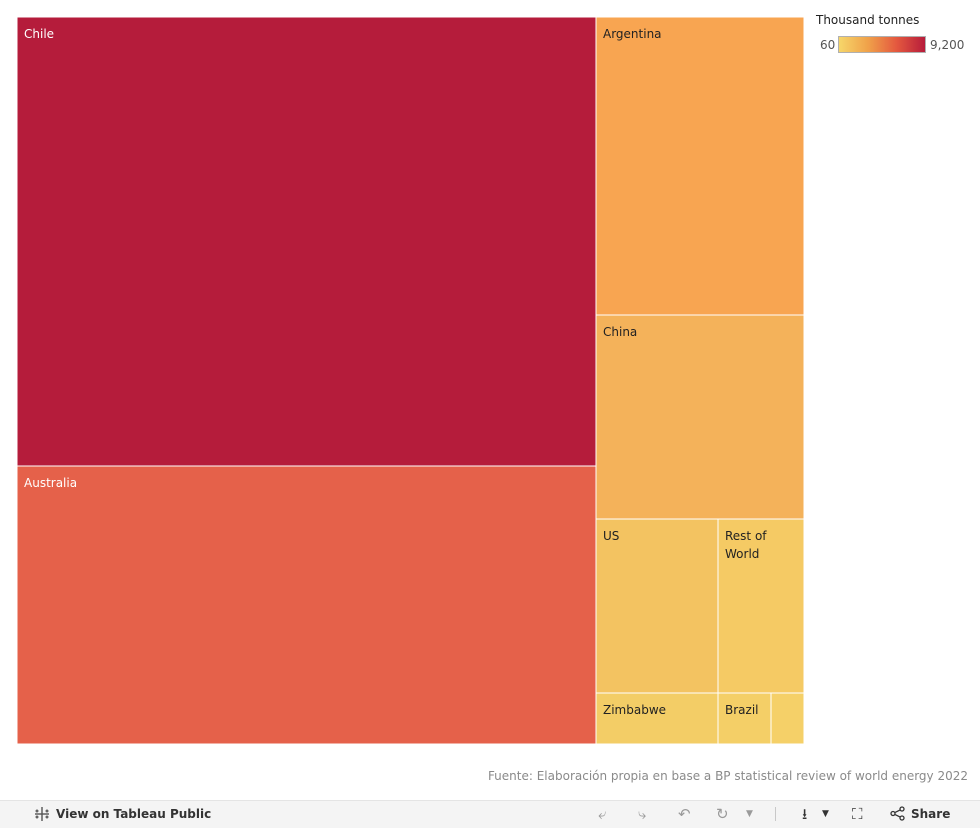 This screenshot has height=828, width=980. Describe the element at coordinates (722, 814) in the screenshot. I see `refresh-icon: ↻` at that location.